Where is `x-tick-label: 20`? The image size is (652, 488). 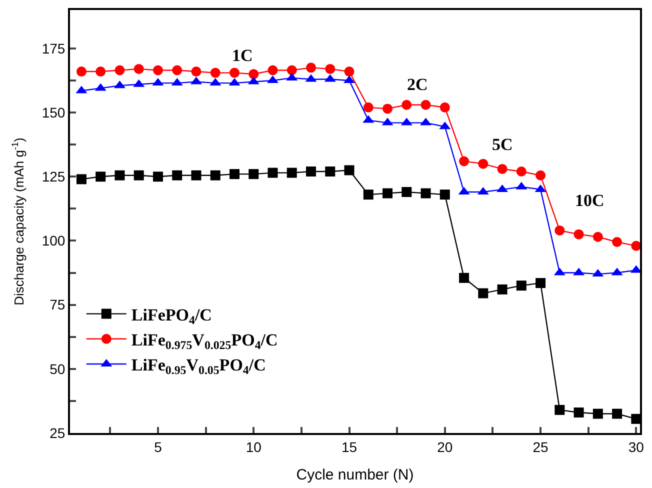
x-tick-label: 20 is located at coordinates (445, 446).